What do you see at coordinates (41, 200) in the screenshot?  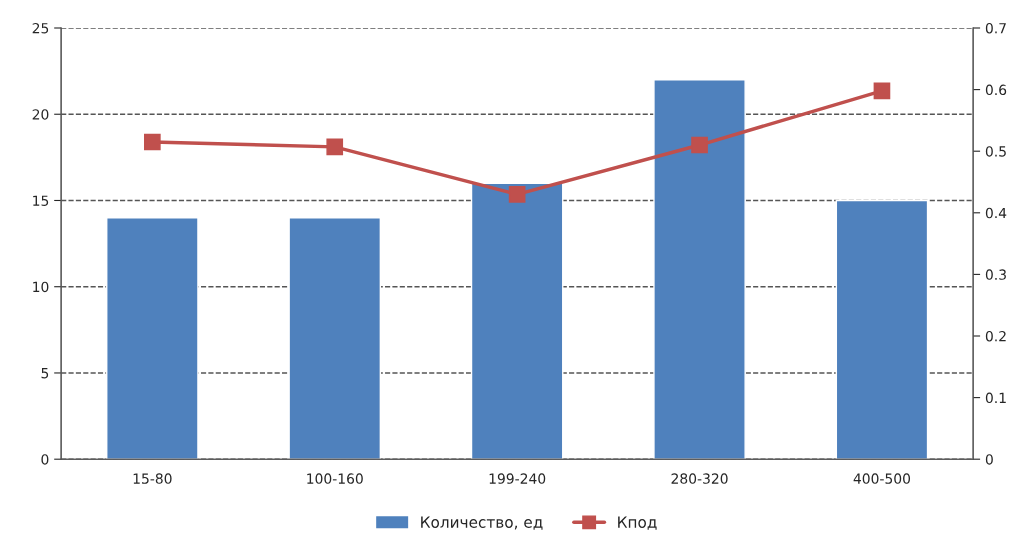 I see `y-tick-label: 15` at bounding box center [41, 200].